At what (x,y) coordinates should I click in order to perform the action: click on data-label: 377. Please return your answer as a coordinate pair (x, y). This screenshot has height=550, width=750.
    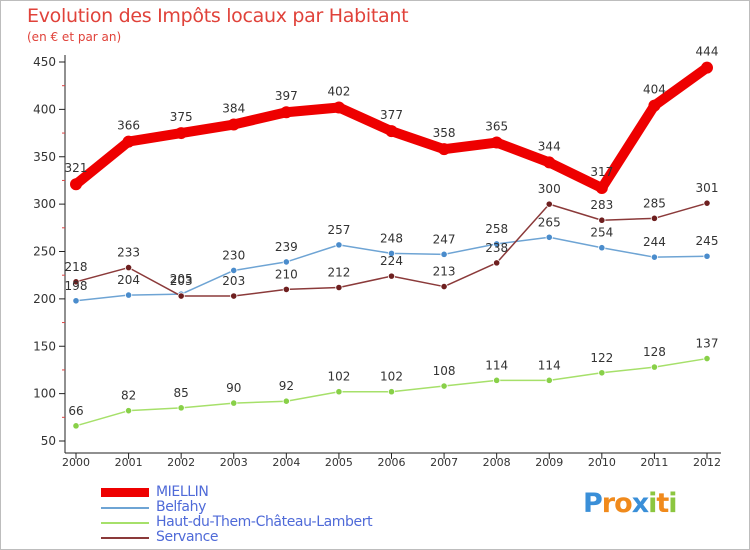
    Looking at the image, I should click on (391, 115).